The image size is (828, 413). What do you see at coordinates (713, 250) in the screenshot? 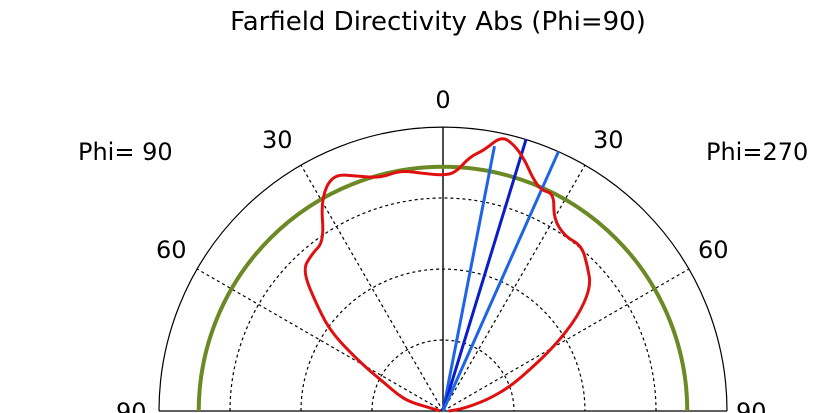
I see `angle-label-60-right: 60` at bounding box center [713, 250].